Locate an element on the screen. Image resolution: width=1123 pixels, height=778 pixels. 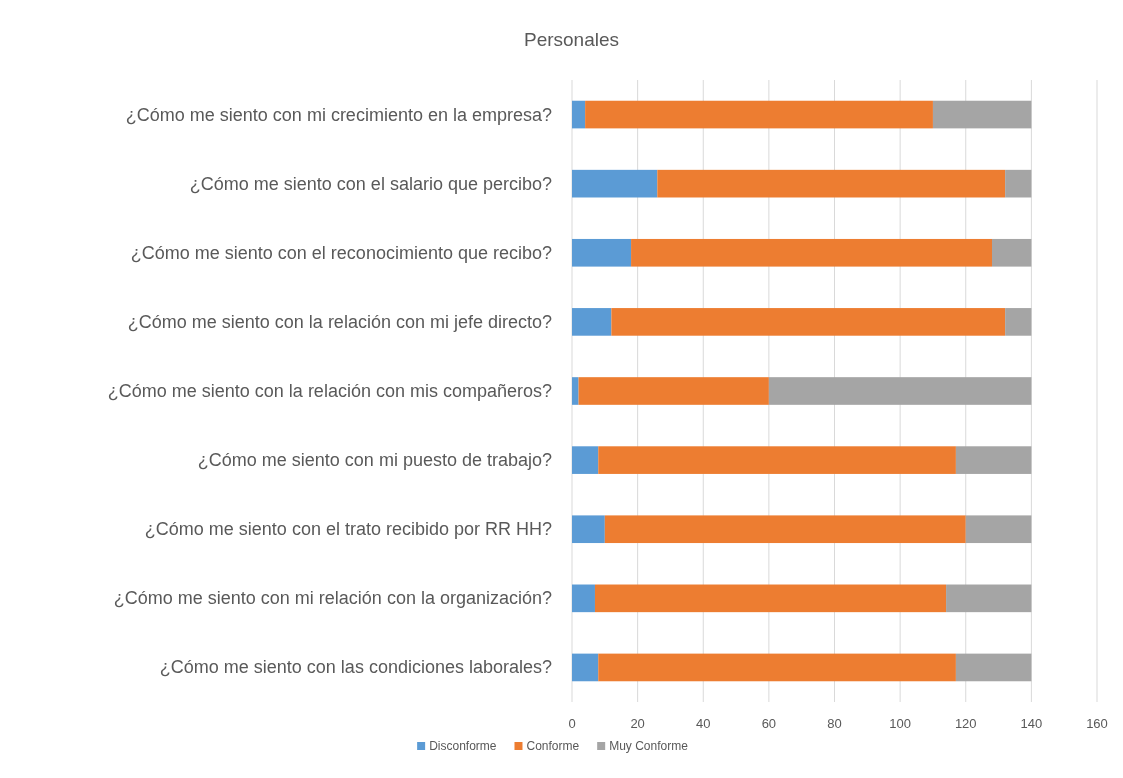
legend-label: Muy Conforme is located at coordinates (649, 746).